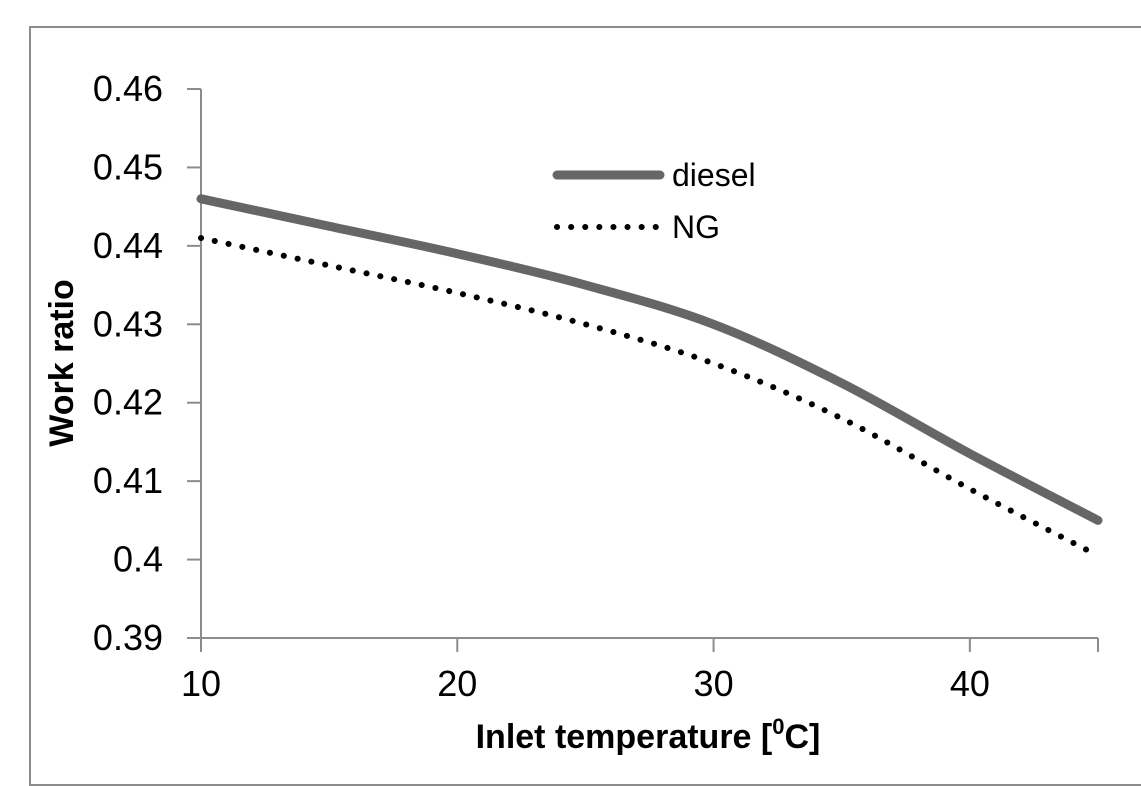  I want to click on legend-label-ng: NG, so click(696, 227).